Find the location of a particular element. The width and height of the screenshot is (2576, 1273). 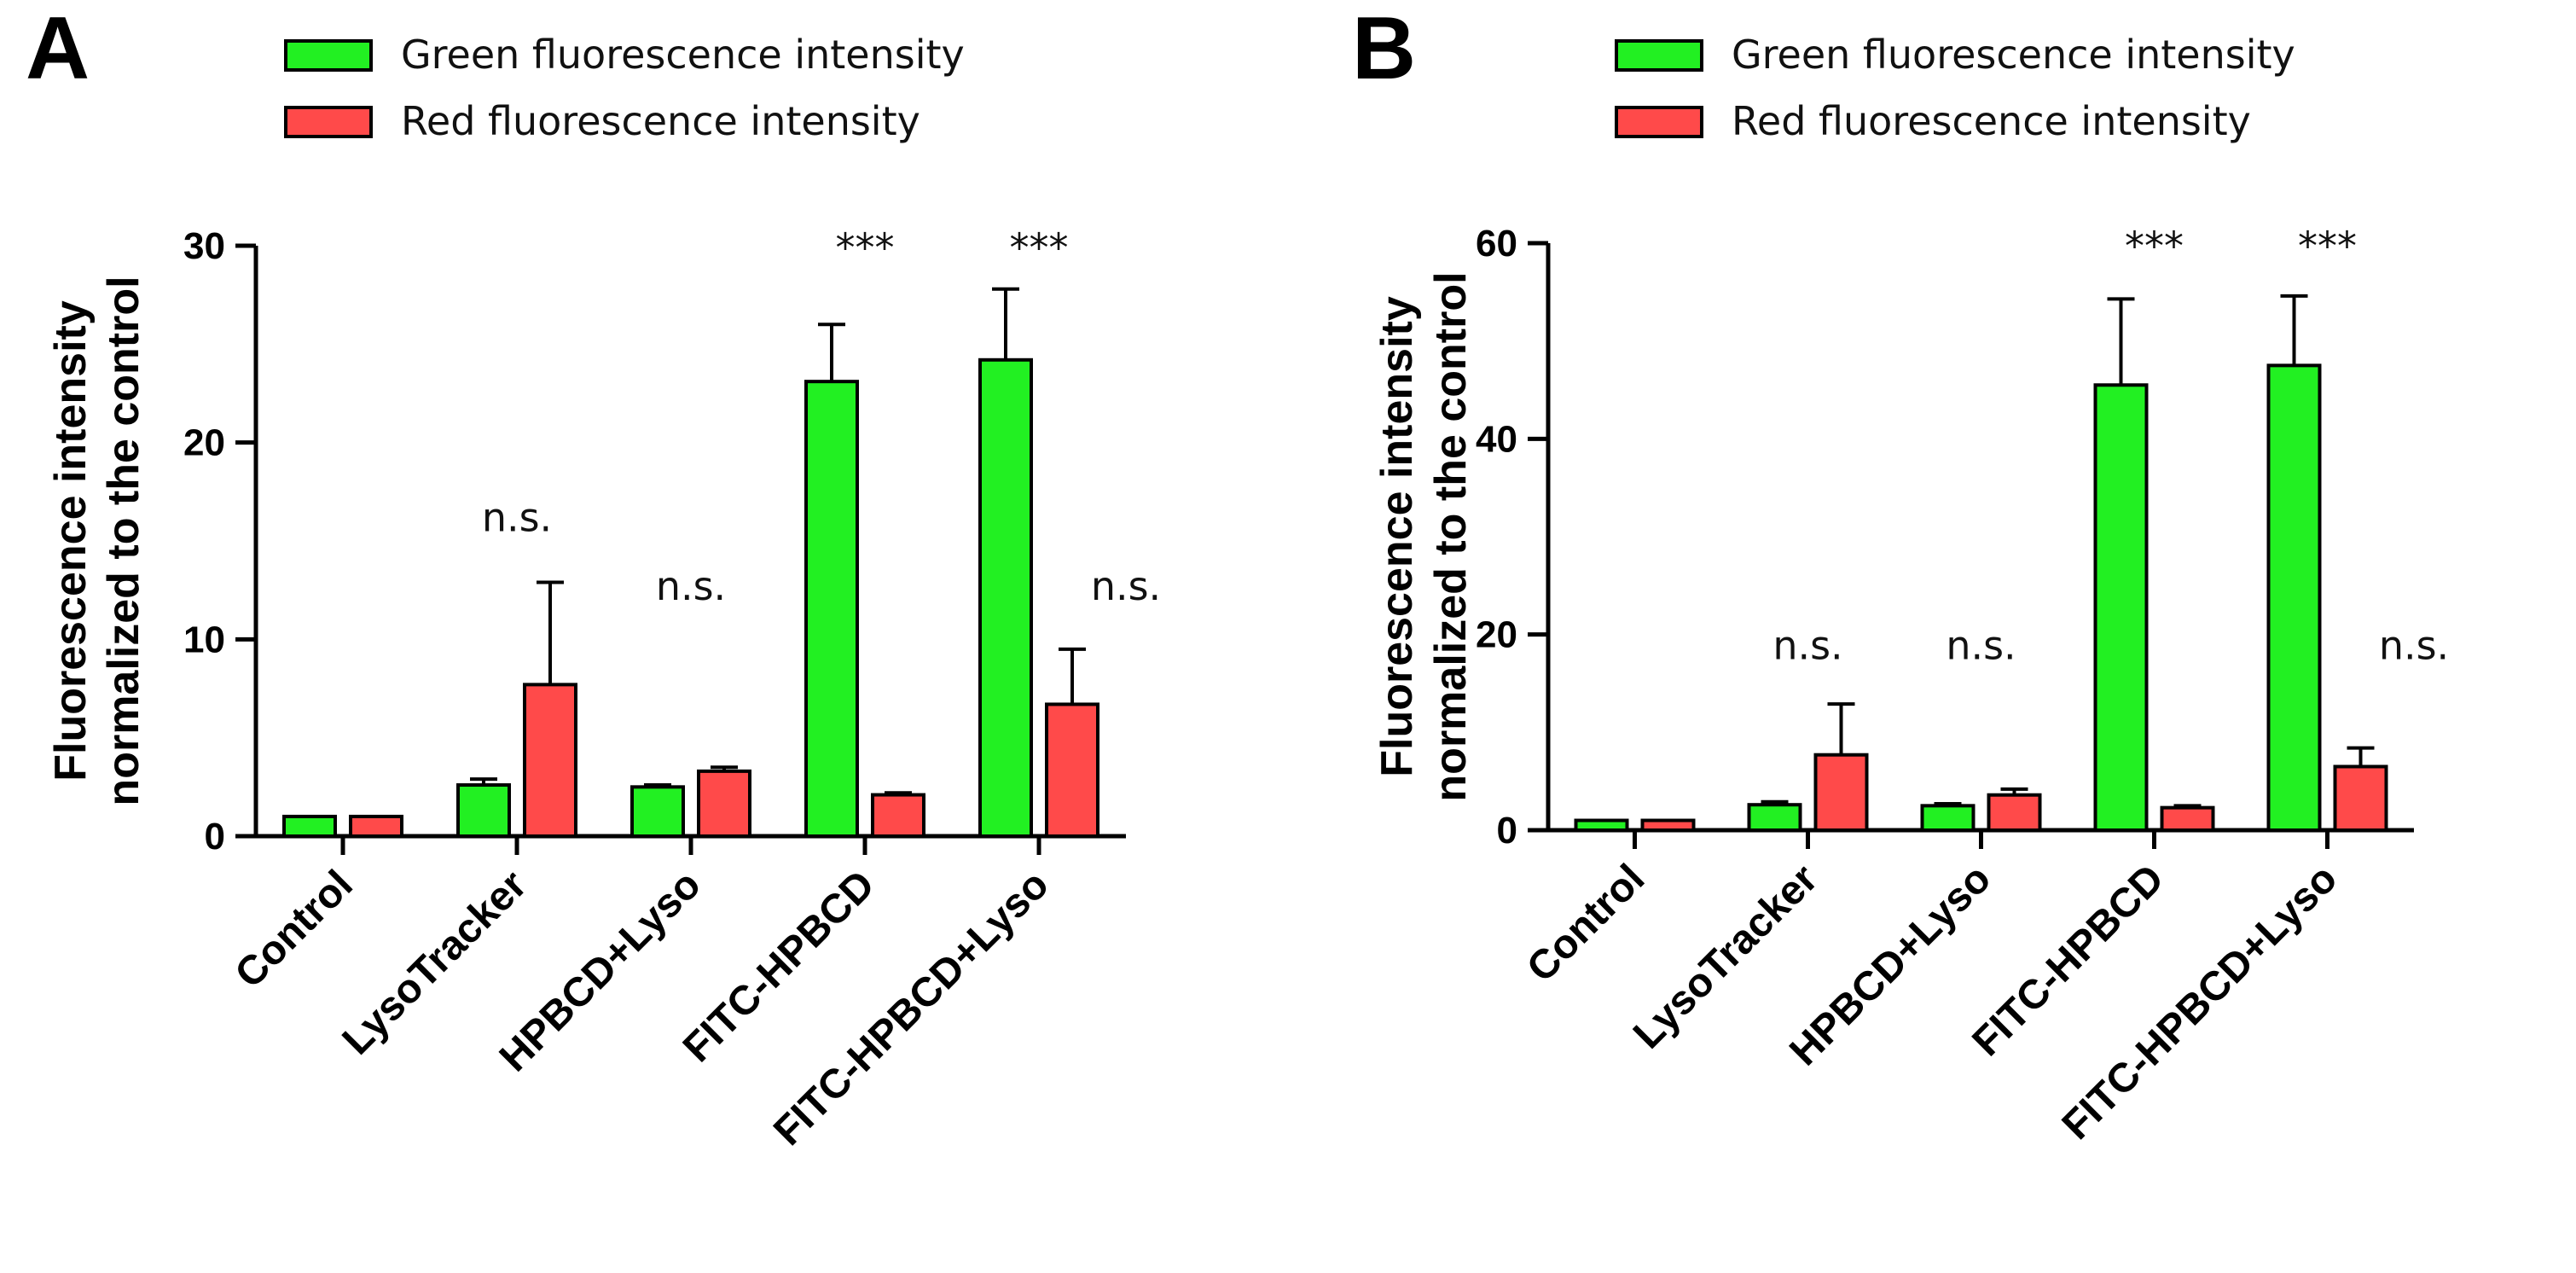

y-tick-label: 10 is located at coordinates (204, 639).